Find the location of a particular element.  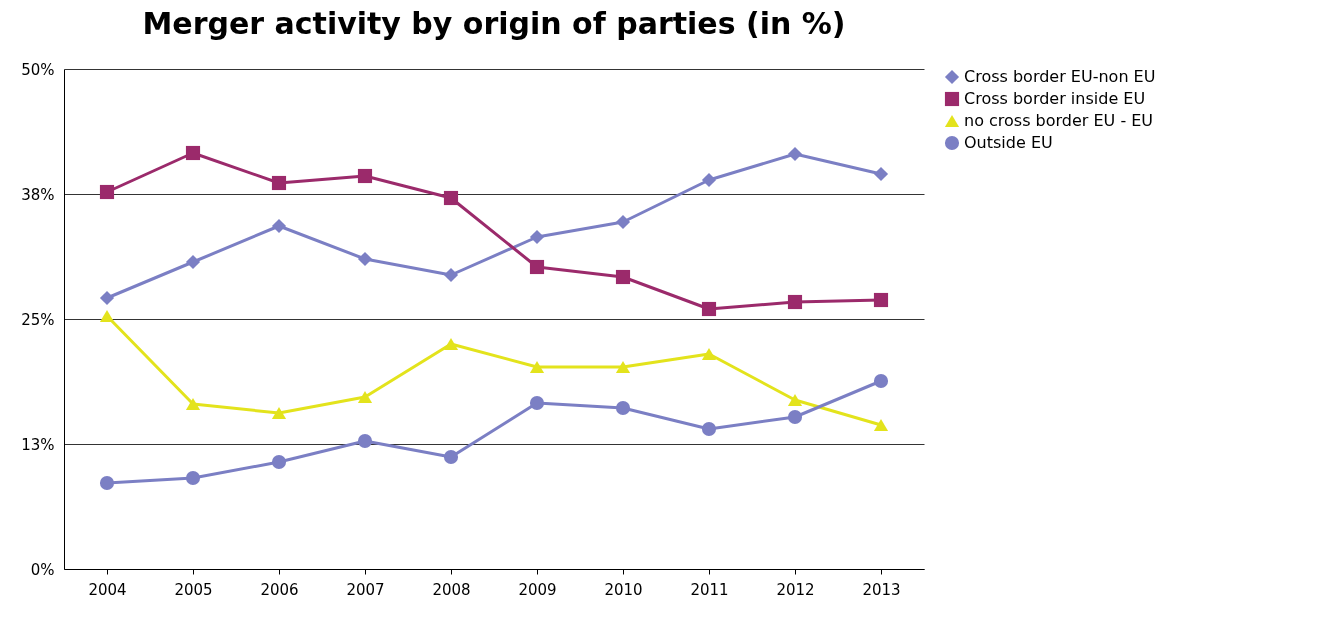

y-tick-label: 38% is located at coordinates (38, 194).